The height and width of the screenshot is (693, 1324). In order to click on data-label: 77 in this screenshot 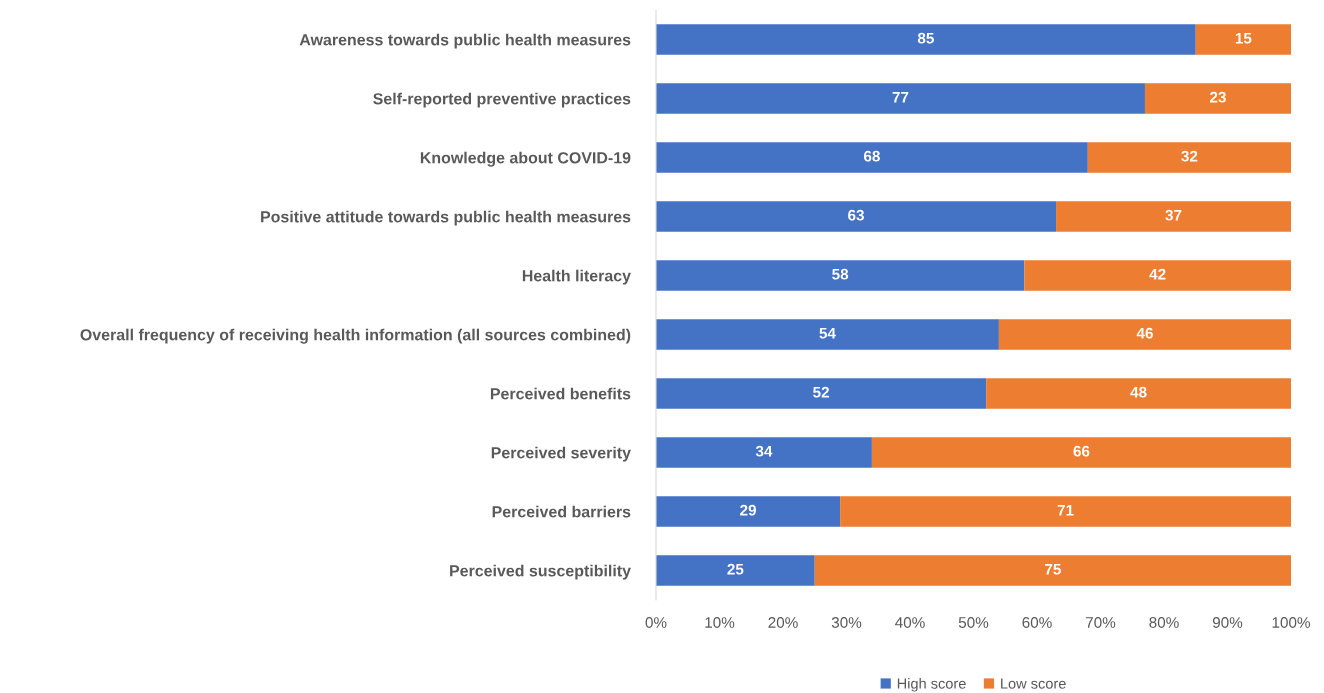, I will do `click(900, 97)`.